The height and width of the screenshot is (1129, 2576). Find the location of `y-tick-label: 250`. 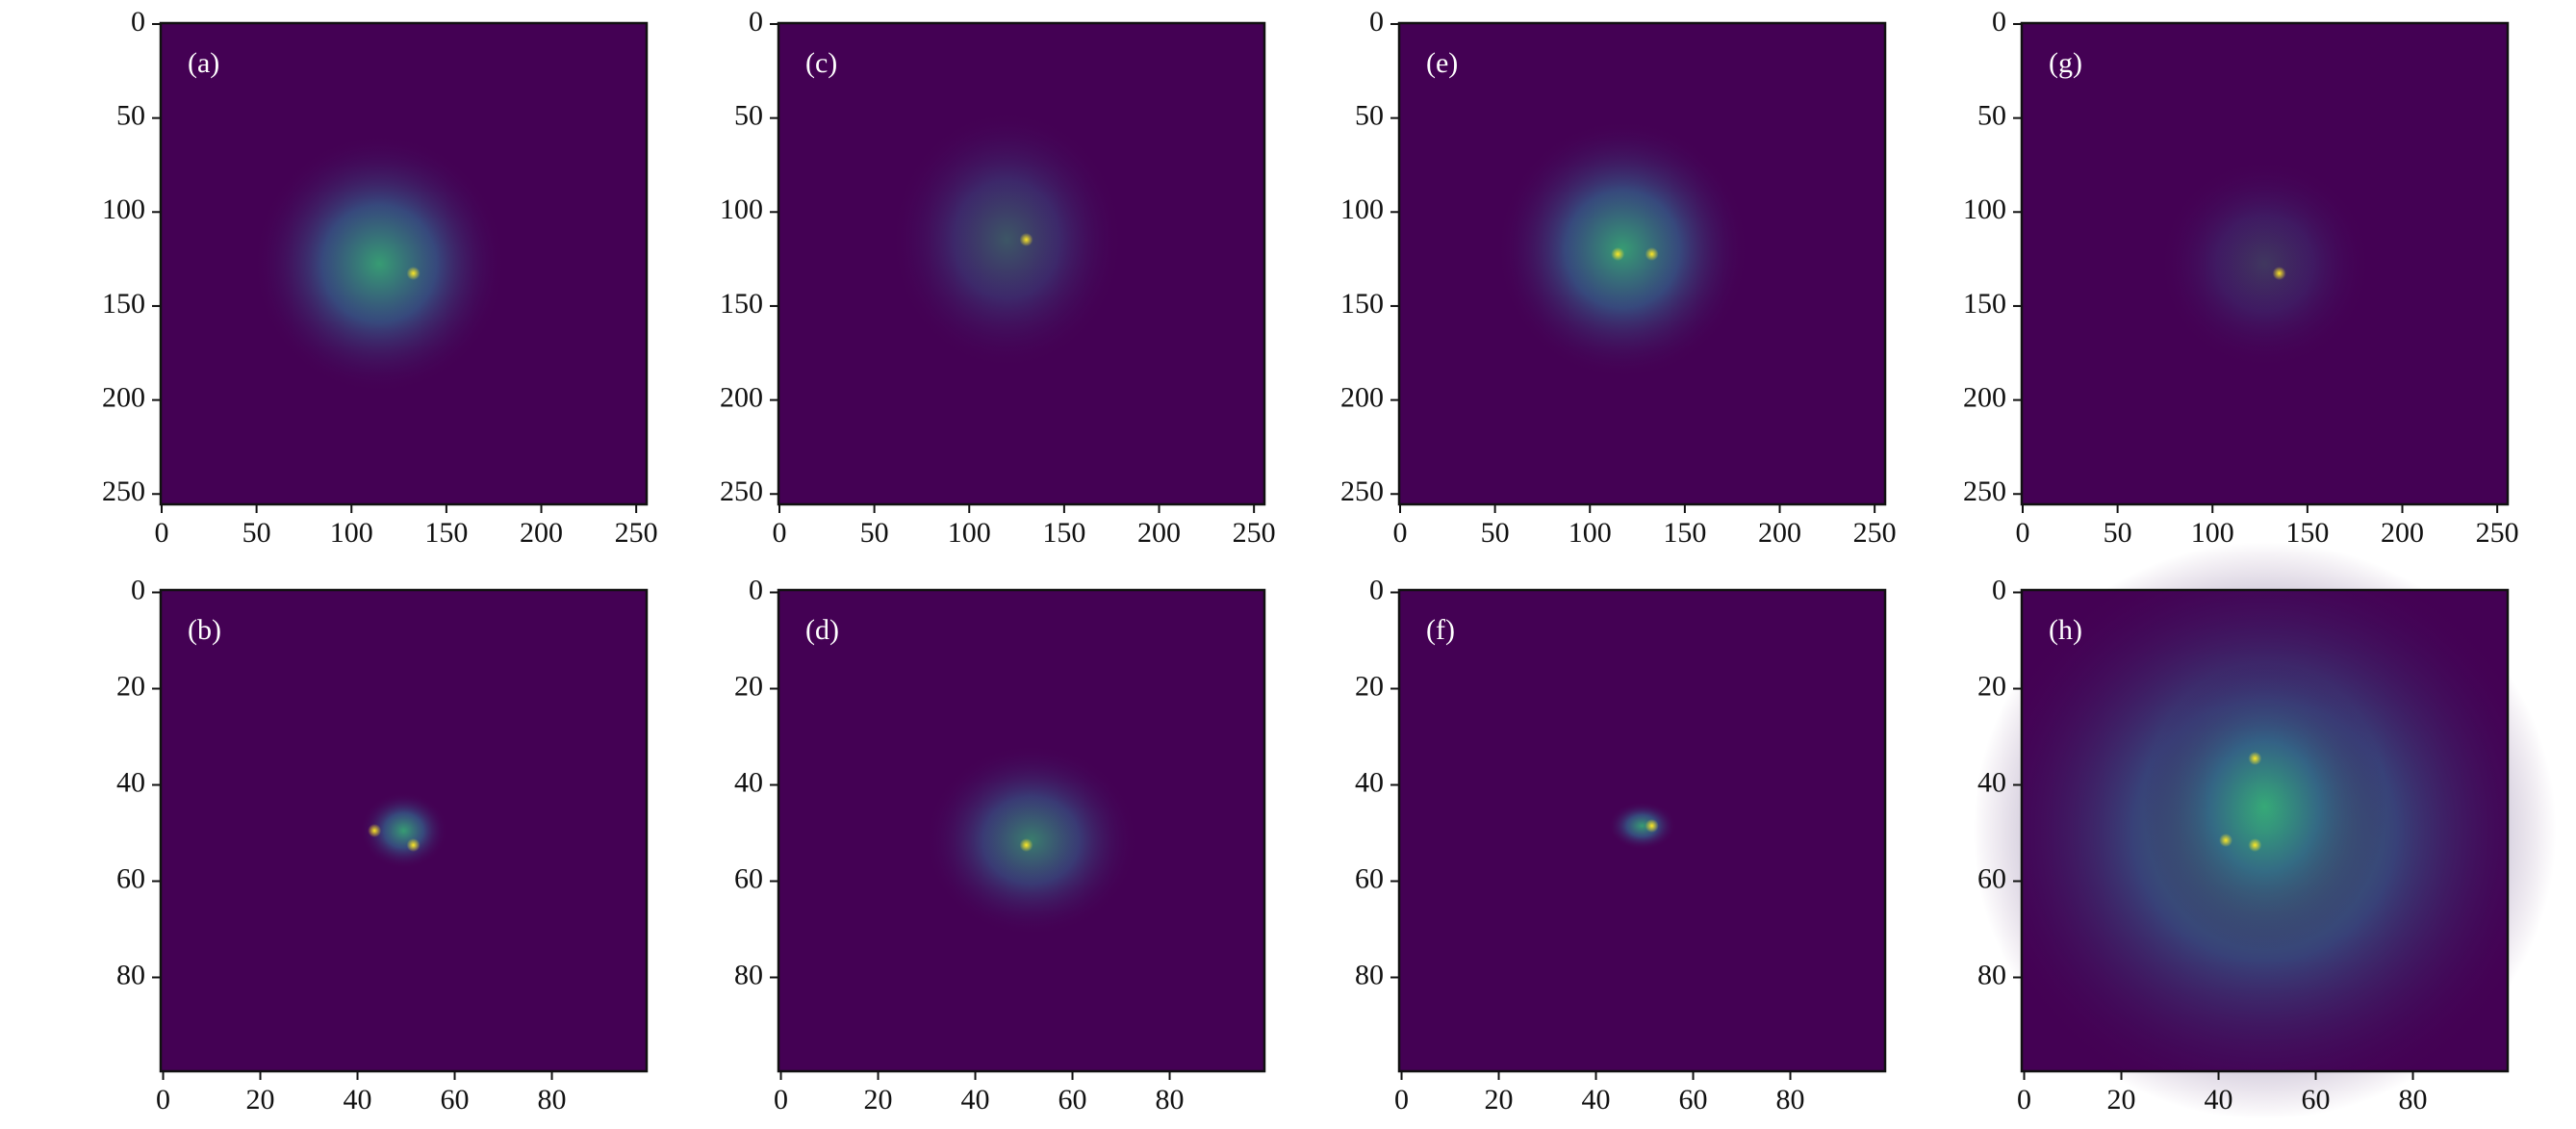

y-tick-label: 250 is located at coordinates (1984, 491).